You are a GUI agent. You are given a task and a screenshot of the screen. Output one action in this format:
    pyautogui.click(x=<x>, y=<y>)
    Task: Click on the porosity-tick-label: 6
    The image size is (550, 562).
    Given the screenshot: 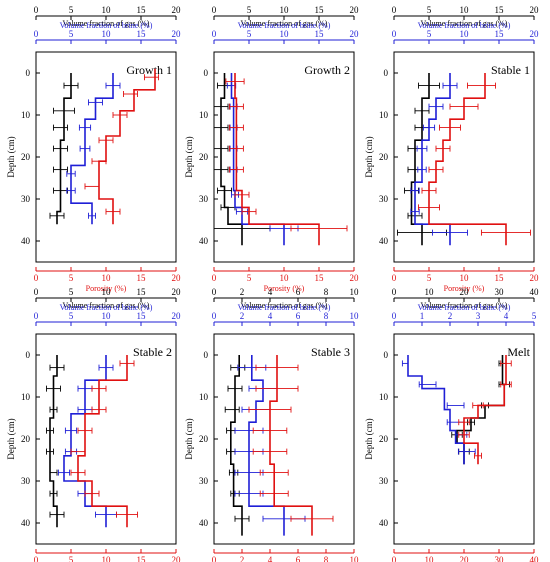 What is the action you would take?
    pyautogui.click(x=298, y=558)
    